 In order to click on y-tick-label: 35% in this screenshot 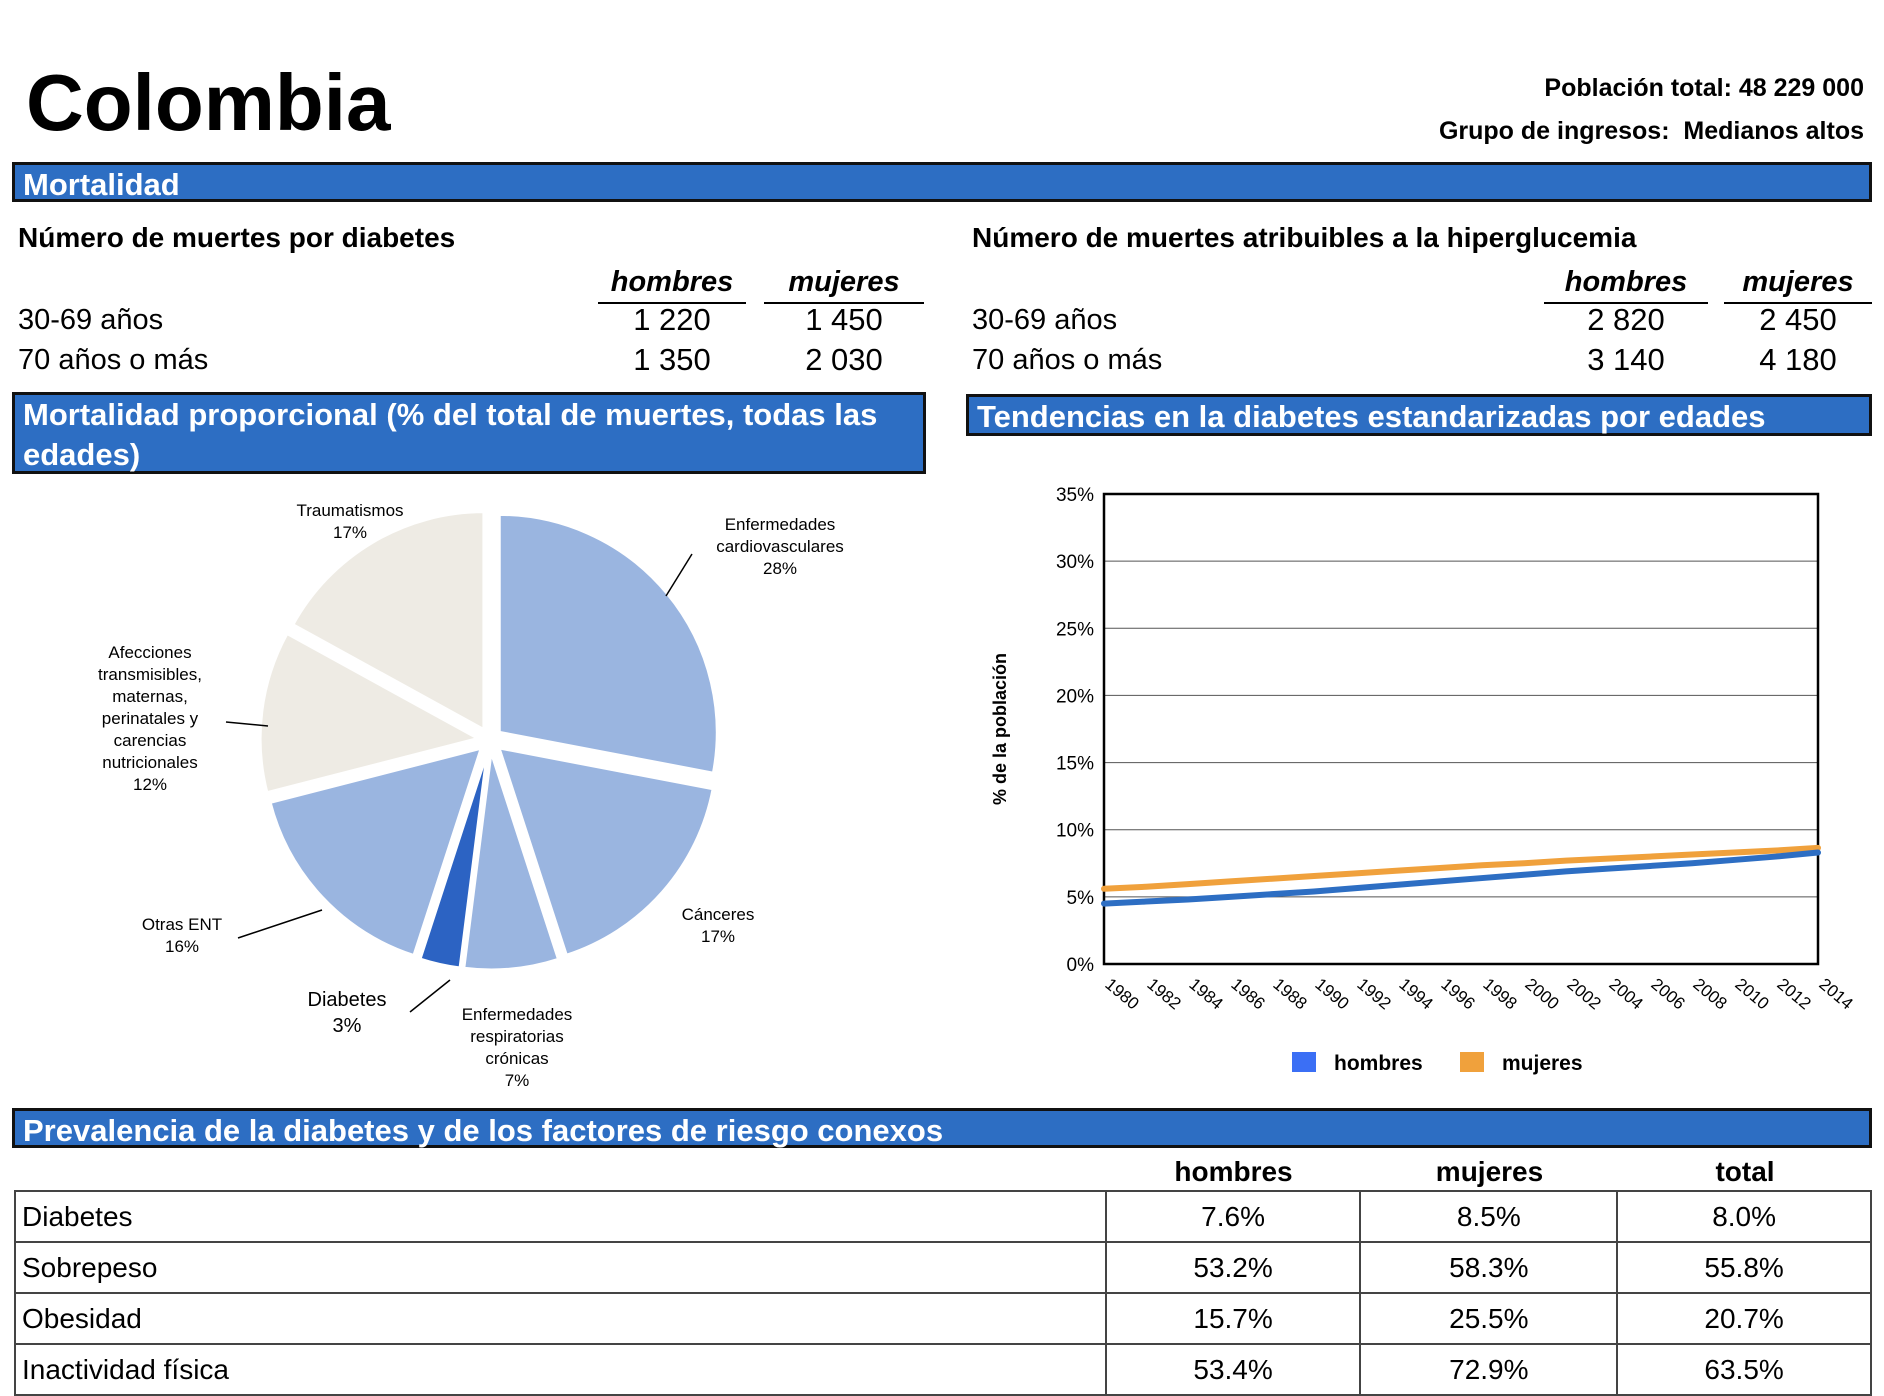, I will do `click(1075, 495)`.